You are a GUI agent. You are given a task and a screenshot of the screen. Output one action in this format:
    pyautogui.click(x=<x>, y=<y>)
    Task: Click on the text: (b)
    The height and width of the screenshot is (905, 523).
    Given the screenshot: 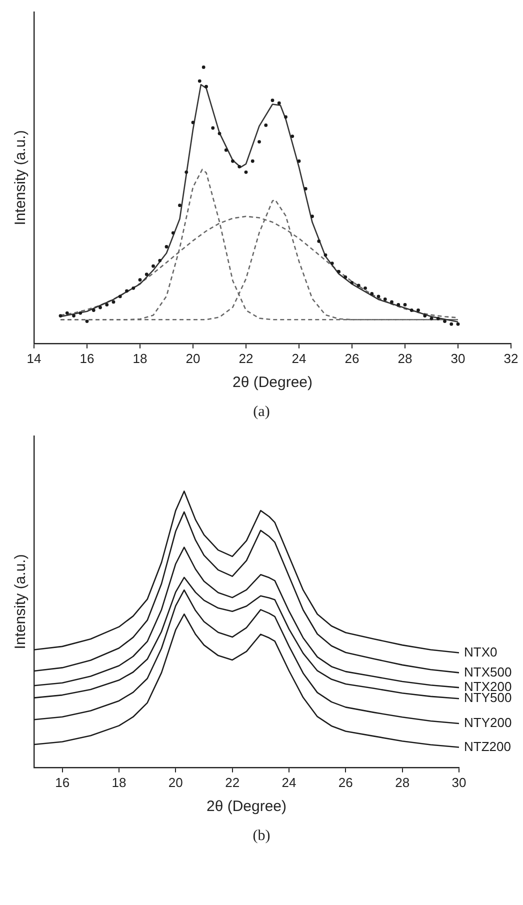 What is the action you would take?
    pyautogui.click(x=262, y=836)
    